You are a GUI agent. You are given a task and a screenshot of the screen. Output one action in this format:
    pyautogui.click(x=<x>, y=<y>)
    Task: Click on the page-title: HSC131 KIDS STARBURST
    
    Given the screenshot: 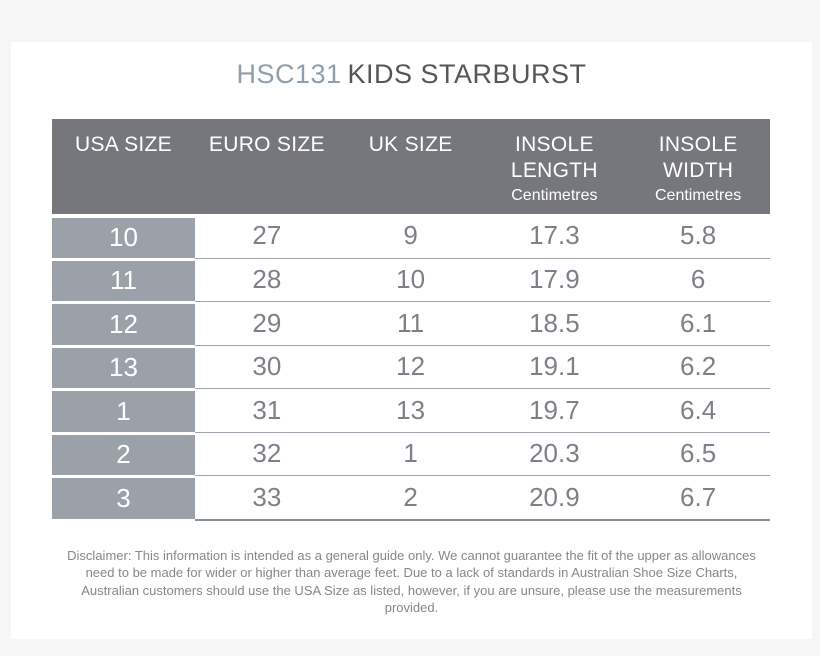 What is the action you would take?
    pyautogui.click(x=411, y=66)
    